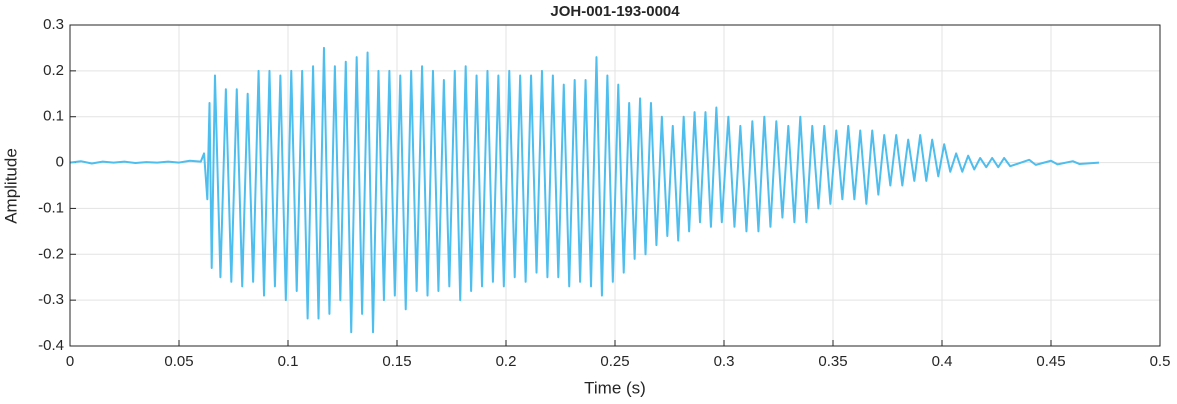 The width and height of the screenshot is (1177, 404). I want to click on x-tick-label: 0.25, so click(614, 361).